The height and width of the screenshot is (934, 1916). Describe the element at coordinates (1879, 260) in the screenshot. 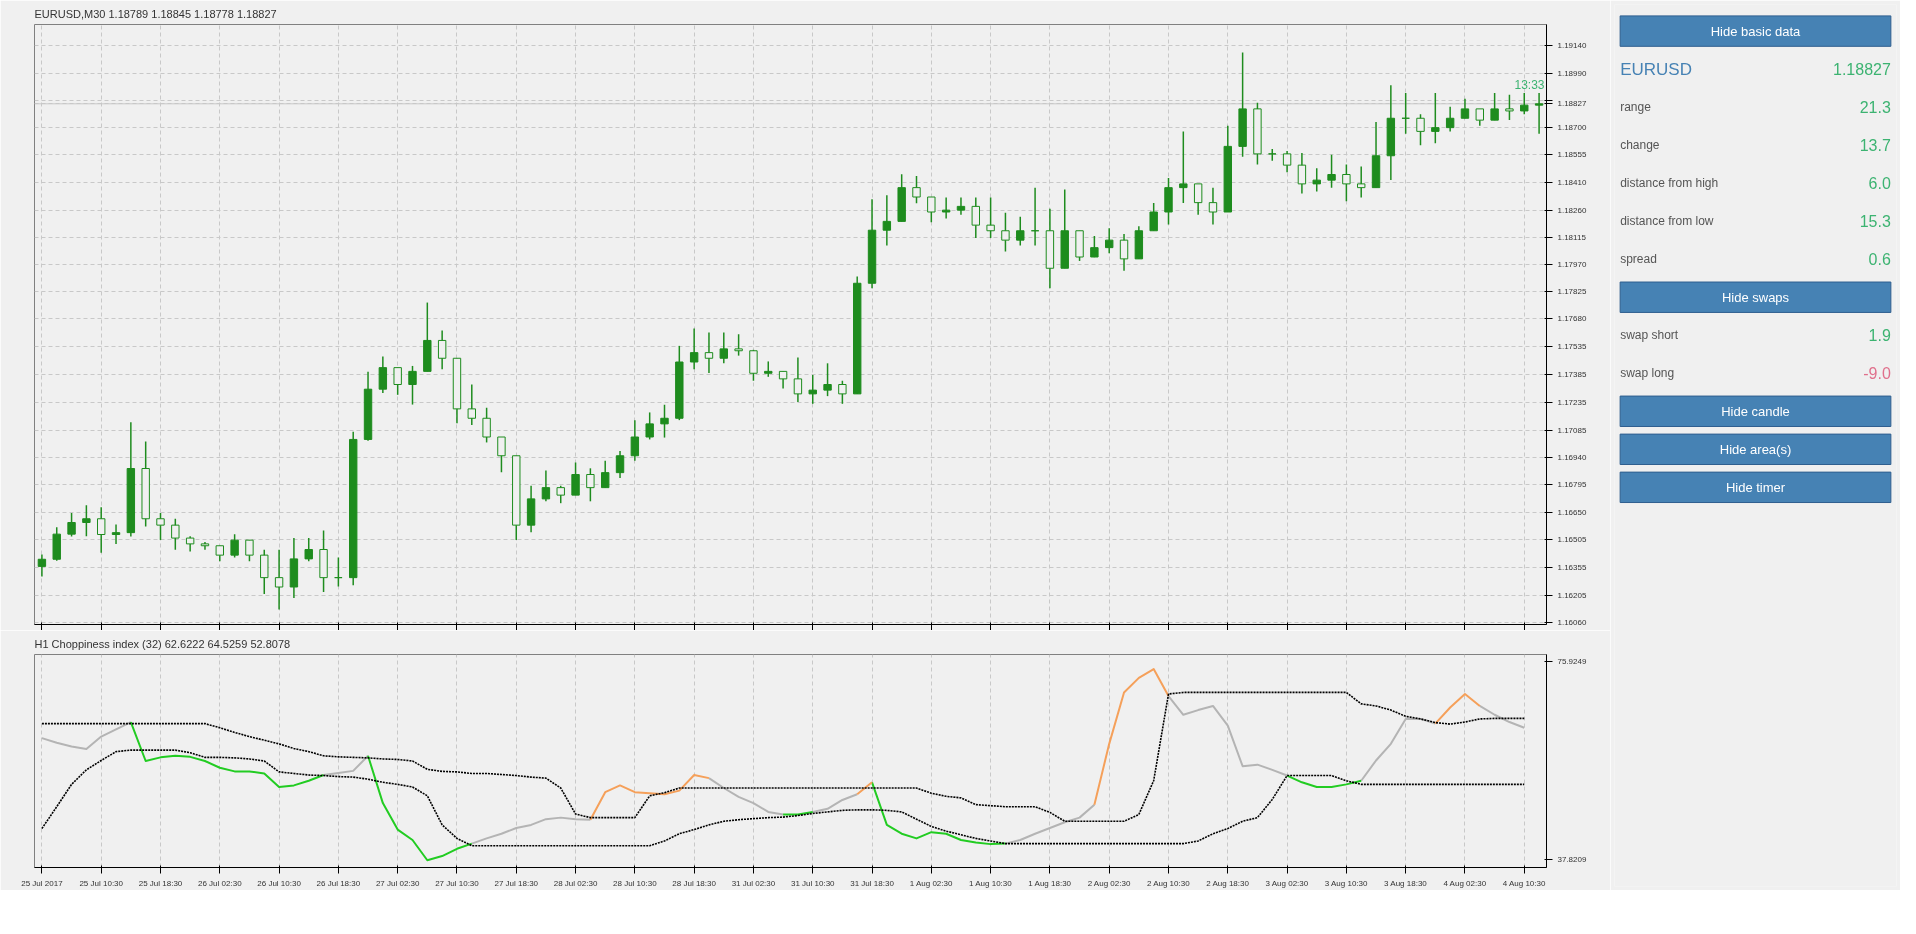

I see `text: 0.6` at that location.